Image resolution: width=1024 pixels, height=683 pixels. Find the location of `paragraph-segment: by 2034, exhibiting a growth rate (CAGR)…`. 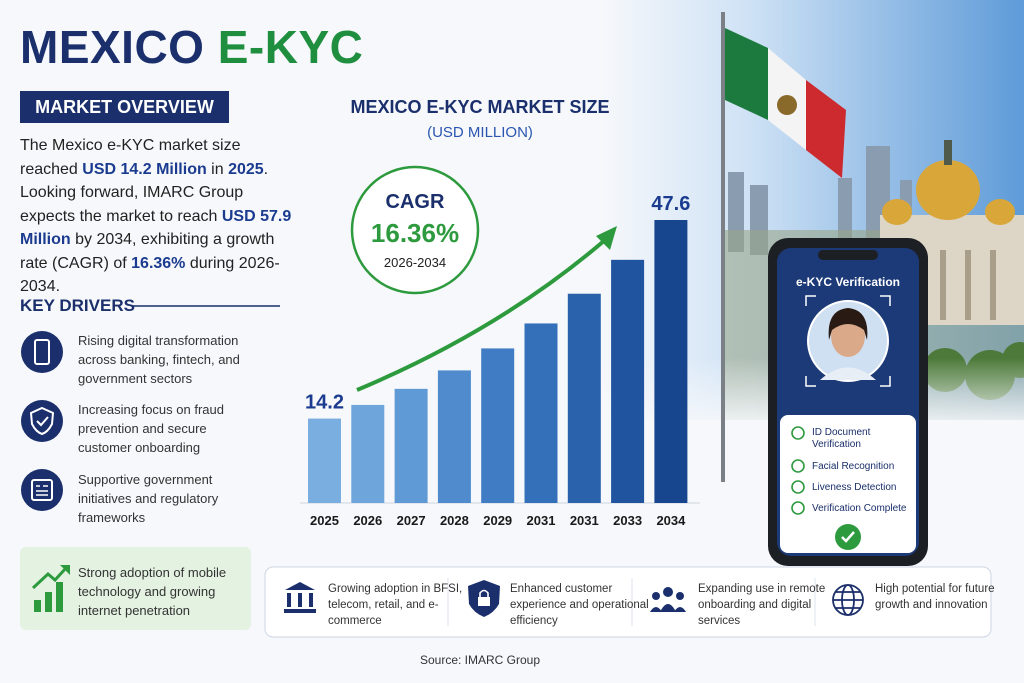

paragraph-segment: by 2034, exhibiting a growth rate (CAGR)… is located at coordinates (147, 251).